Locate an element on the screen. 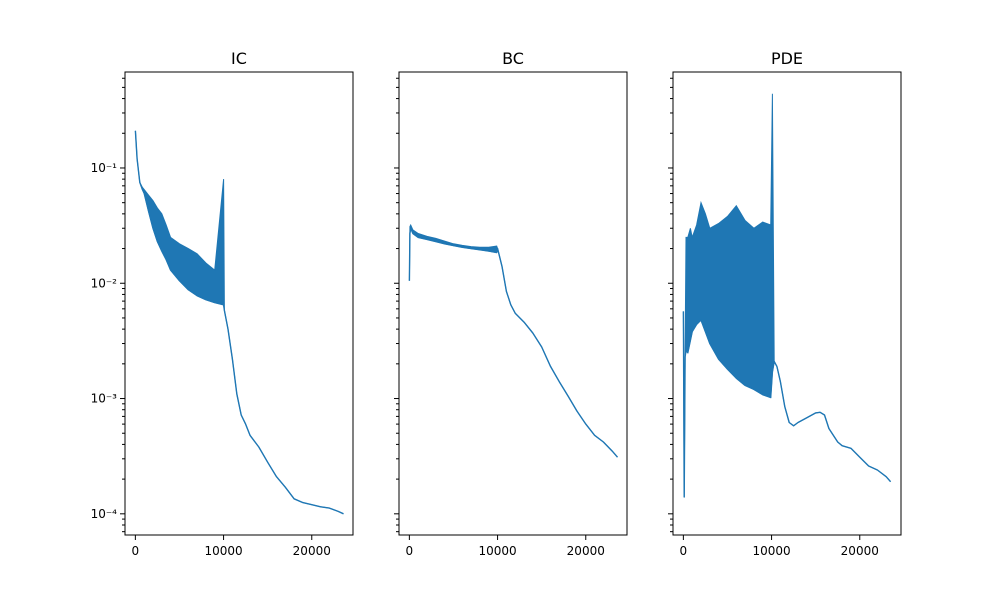  y-tick-label: 10⁻⁴ is located at coordinates (104, 514).